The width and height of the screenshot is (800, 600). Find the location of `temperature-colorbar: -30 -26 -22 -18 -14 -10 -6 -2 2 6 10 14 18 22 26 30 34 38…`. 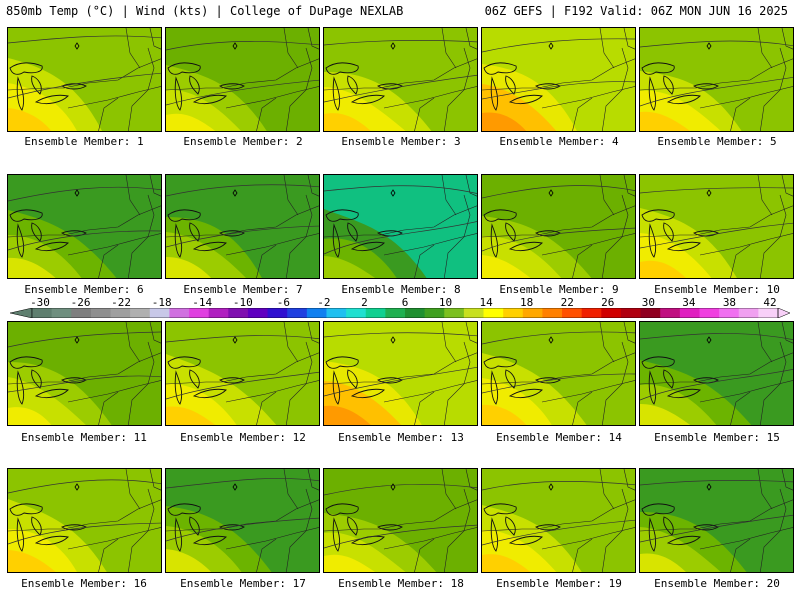

temperature-colorbar: -30 -26 -22 -18 -14 -10 -6 -2 2 6 10 14 18 22 26 30 34 38… is located at coordinates (400, 308).